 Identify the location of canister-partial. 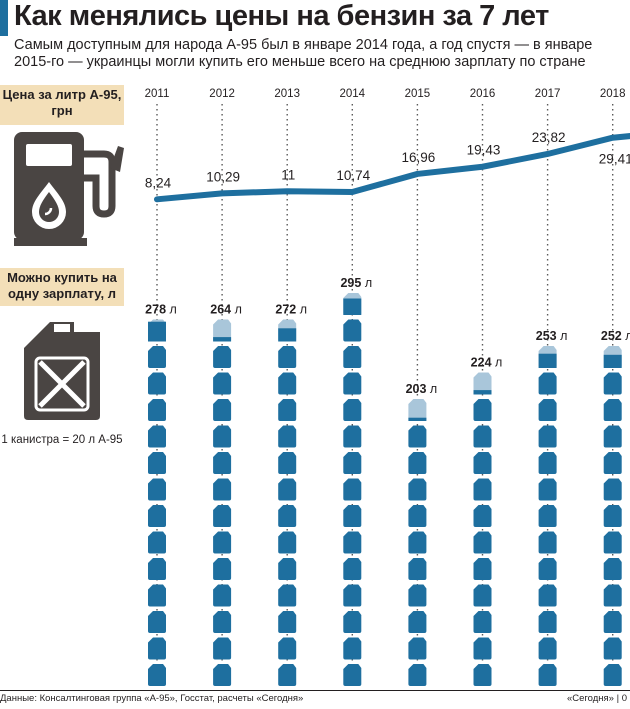
(222, 330).